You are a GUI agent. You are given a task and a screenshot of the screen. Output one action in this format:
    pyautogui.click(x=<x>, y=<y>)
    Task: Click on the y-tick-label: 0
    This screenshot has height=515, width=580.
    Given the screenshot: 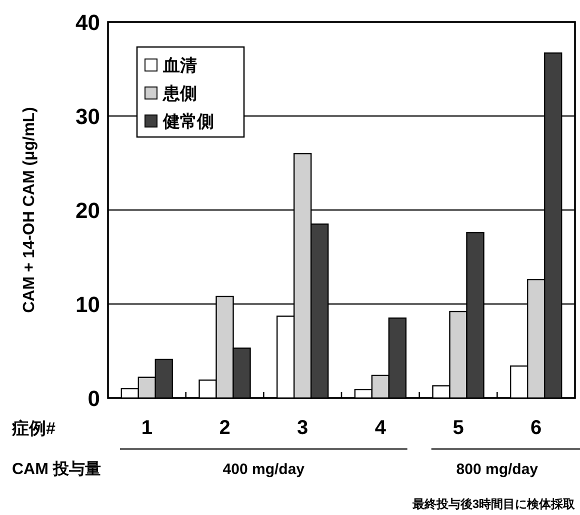 What is the action you would take?
    pyautogui.click(x=94, y=398)
    